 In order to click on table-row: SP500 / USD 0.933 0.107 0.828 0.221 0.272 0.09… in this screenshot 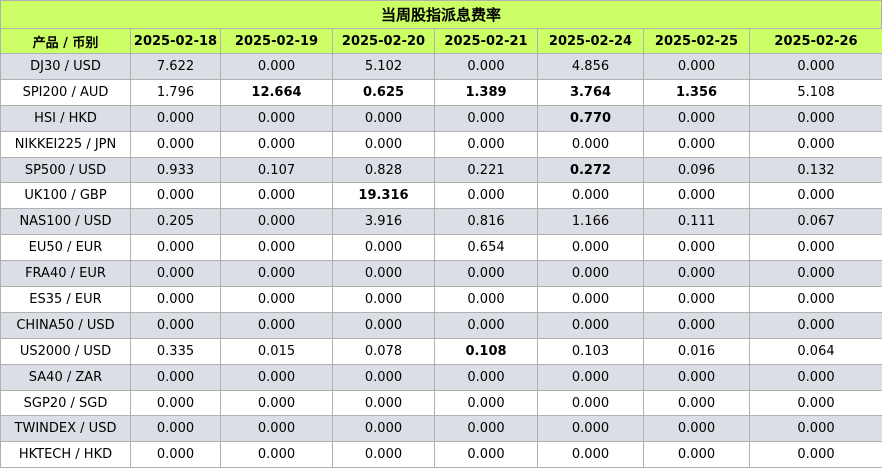, I will do `click(441, 170)`.